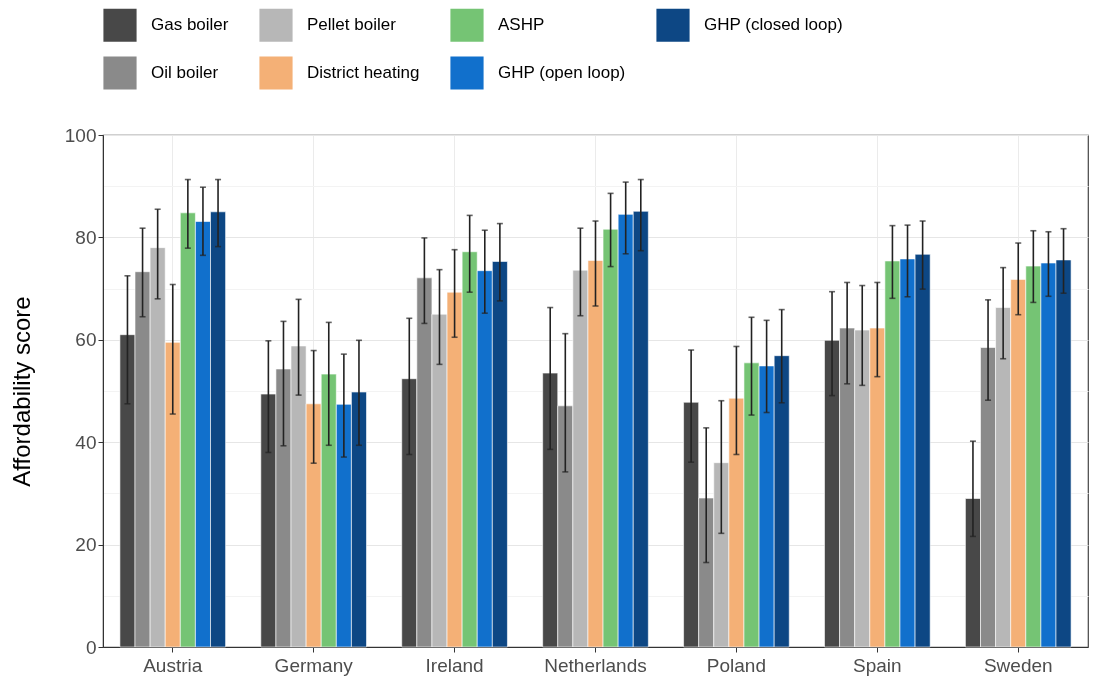 This screenshot has width=1096, height=686. Describe the element at coordinates (352, 25) in the screenshot. I see `legend-label: Pellet boiler` at that location.